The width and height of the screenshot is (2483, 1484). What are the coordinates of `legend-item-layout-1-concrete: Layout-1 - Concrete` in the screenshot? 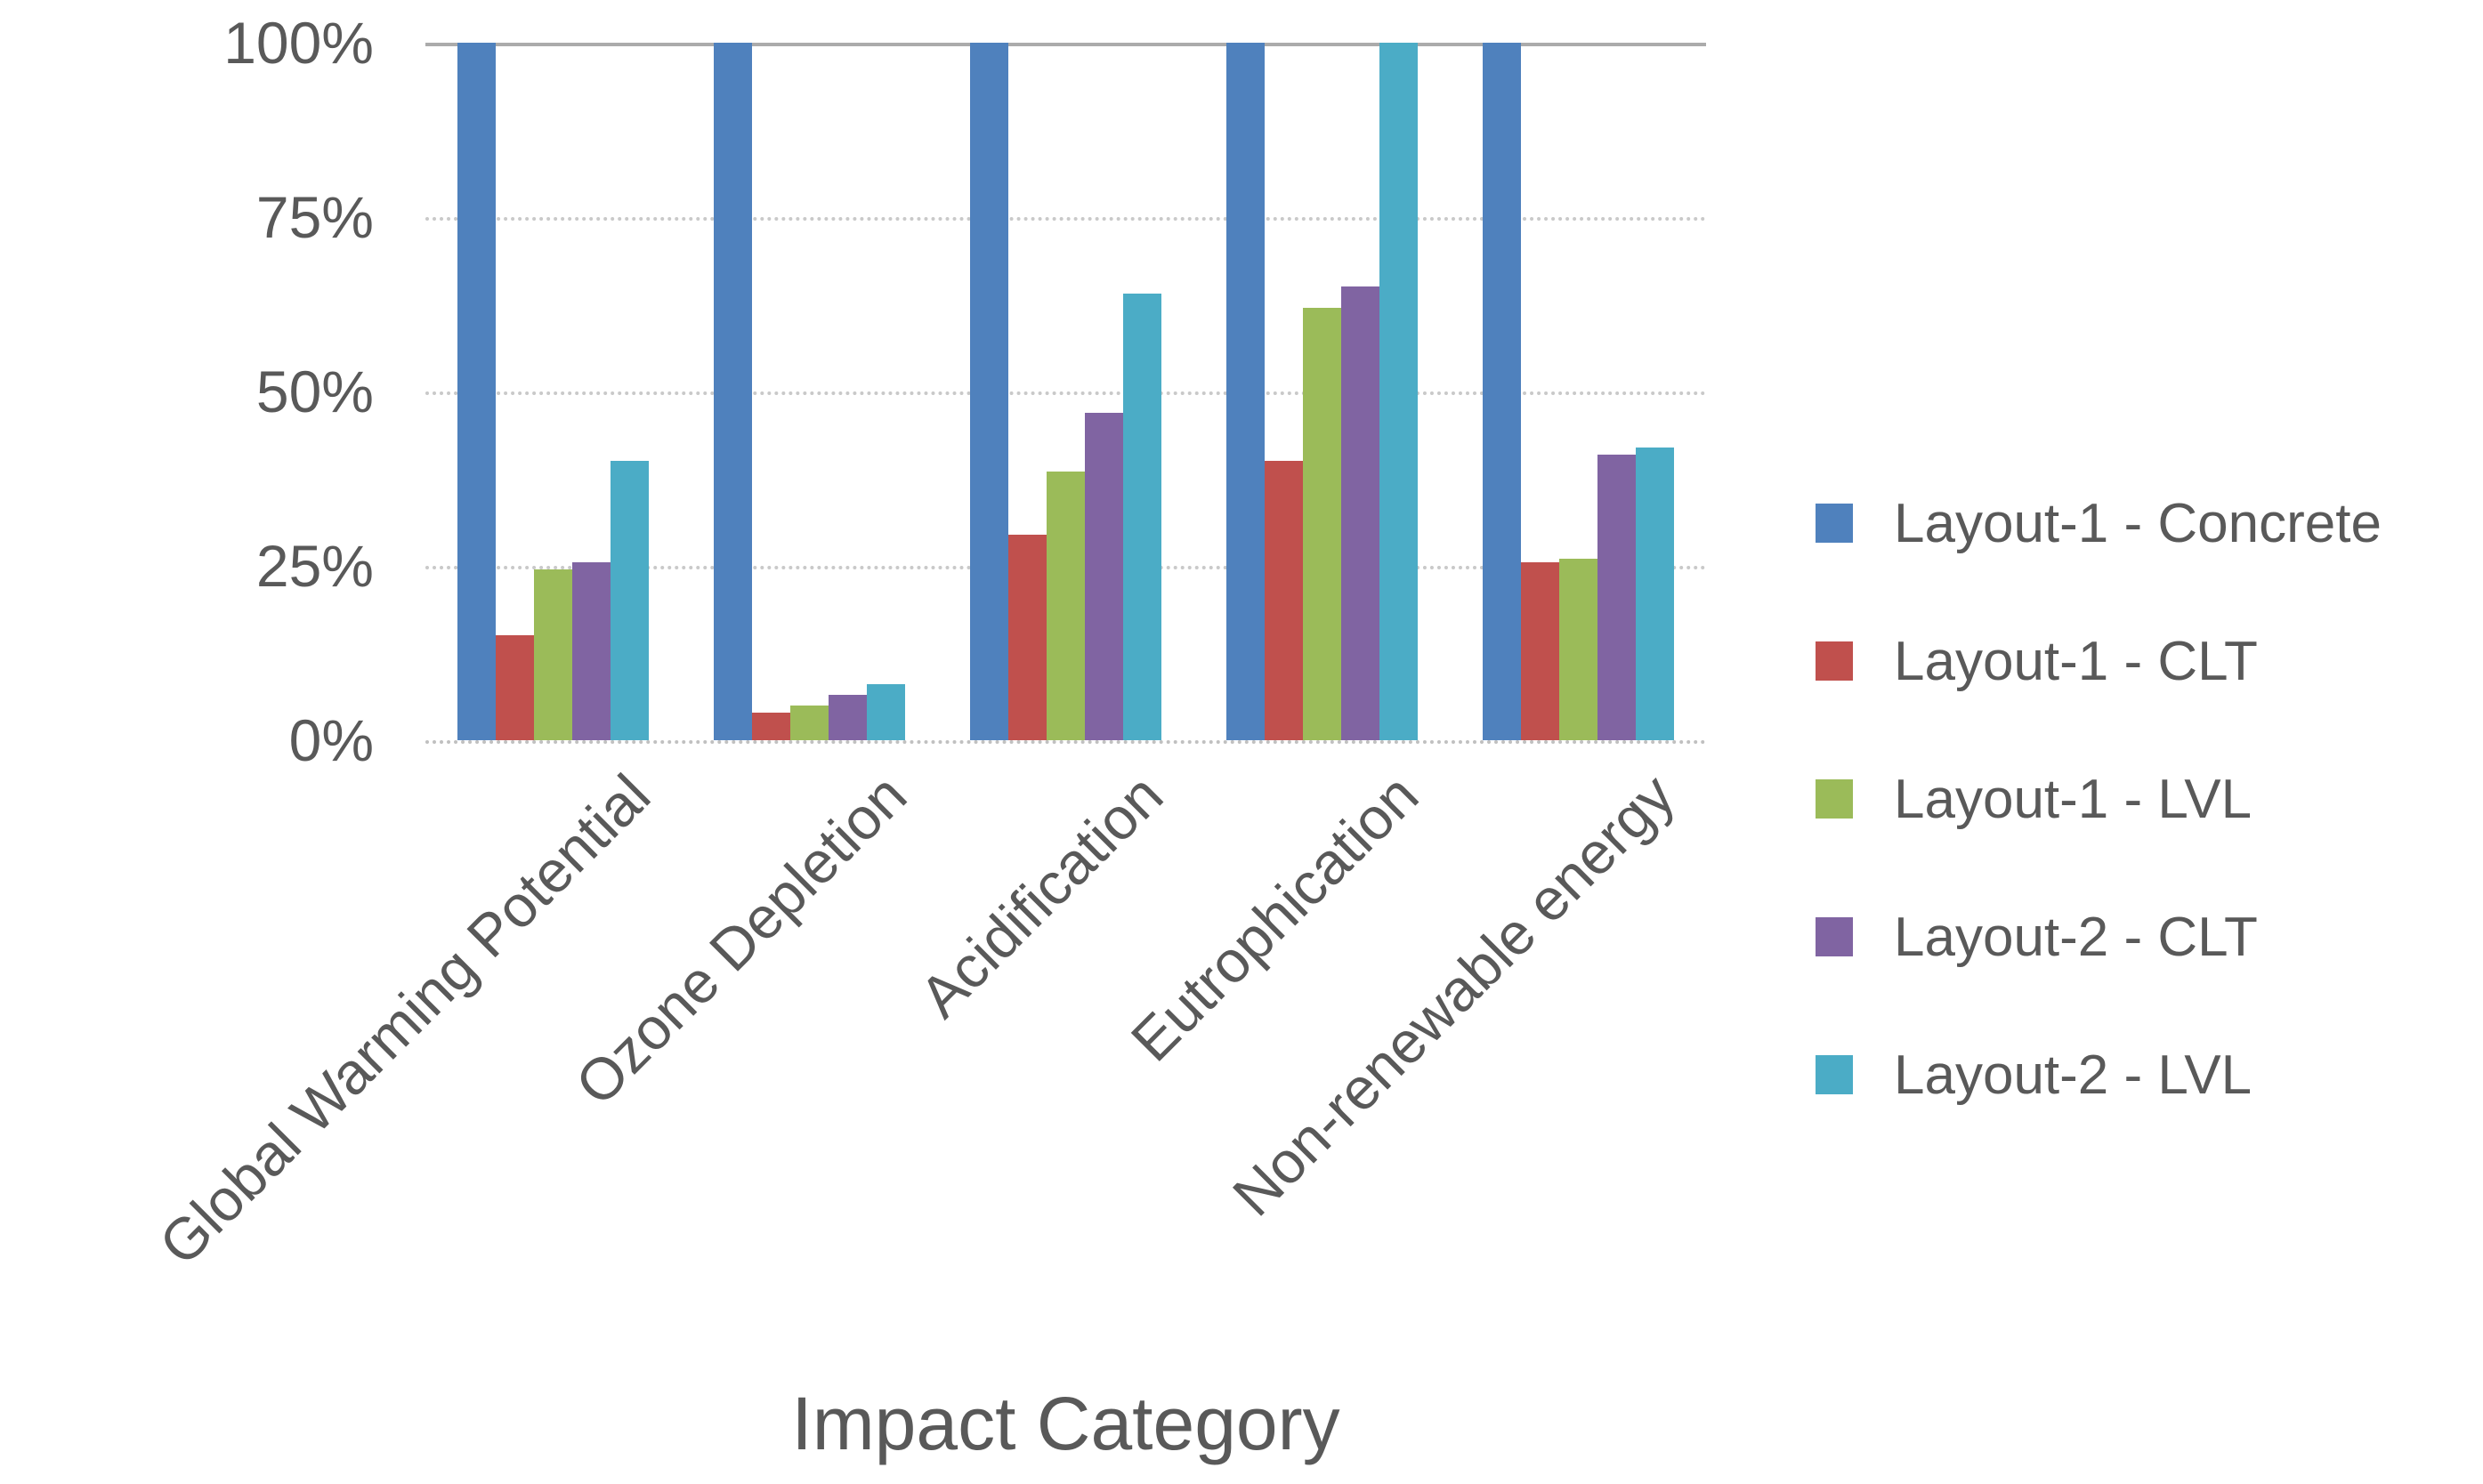 It's located at (2099, 523).